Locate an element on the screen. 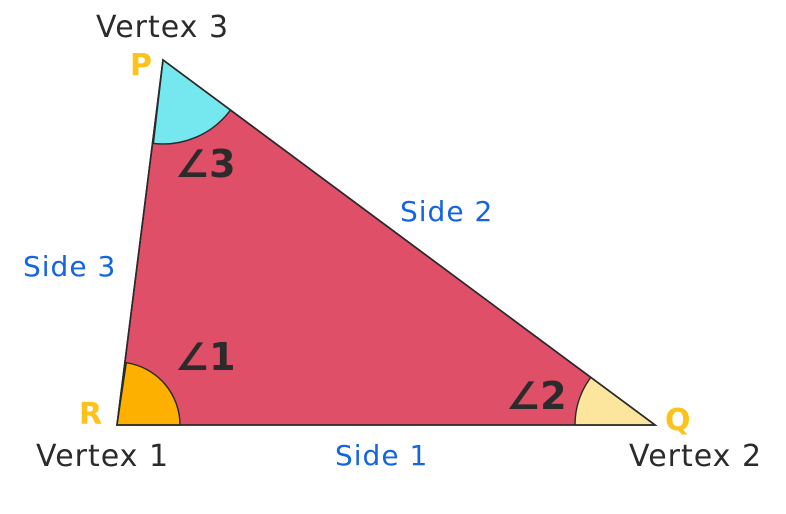 The width and height of the screenshot is (786, 514). vertex-2-caption: Vertex 2 is located at coordinates (695, 456).